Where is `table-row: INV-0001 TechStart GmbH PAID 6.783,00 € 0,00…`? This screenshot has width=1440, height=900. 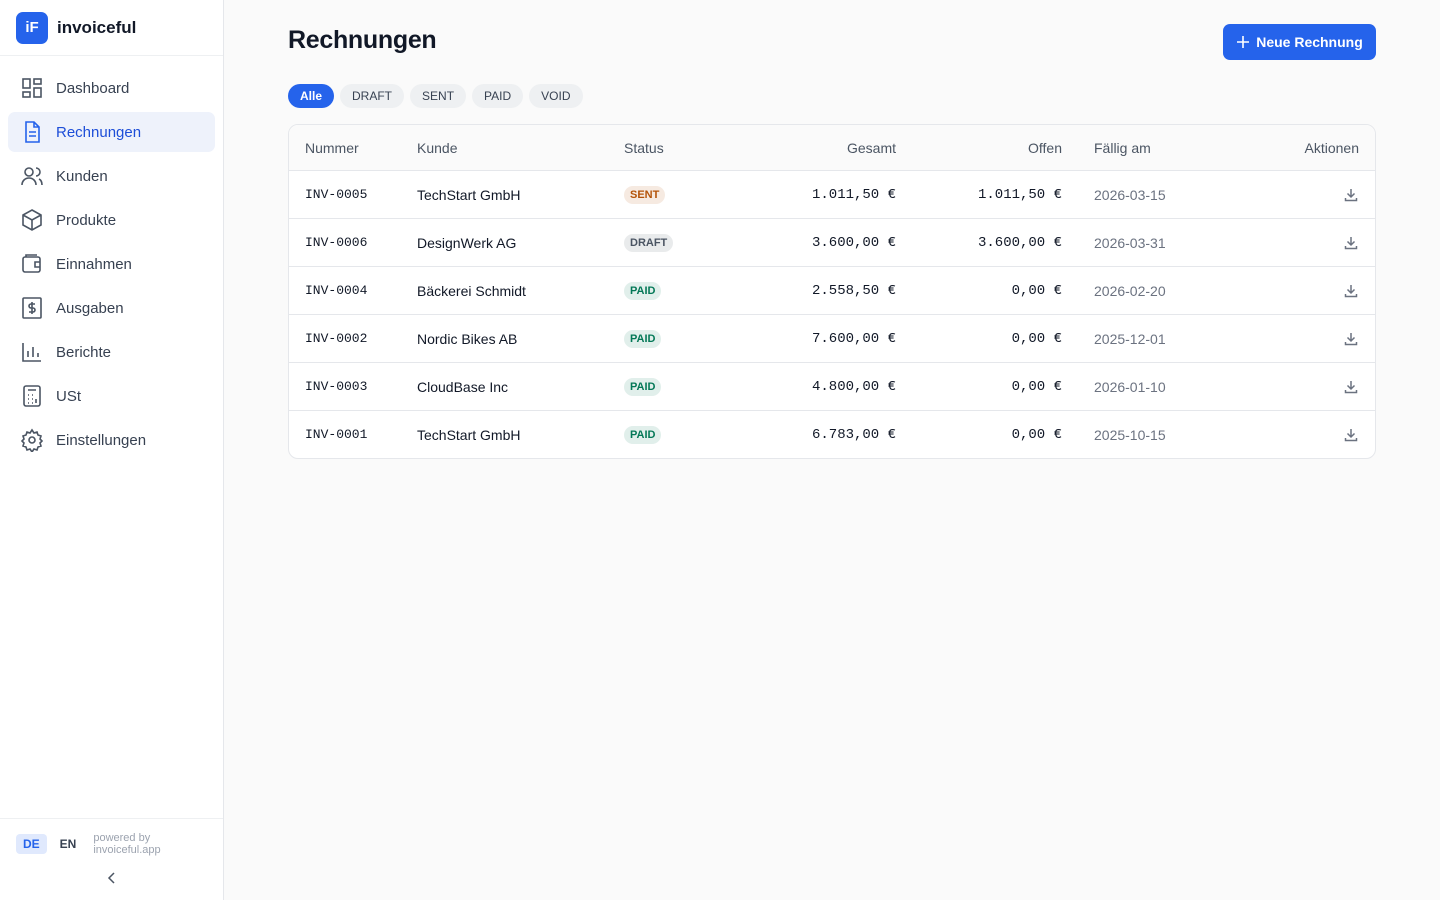 table-row: INV-0001 TechStart GmbH PAID 6.783,00 € 0,00… is located at coordinates (832, 434).